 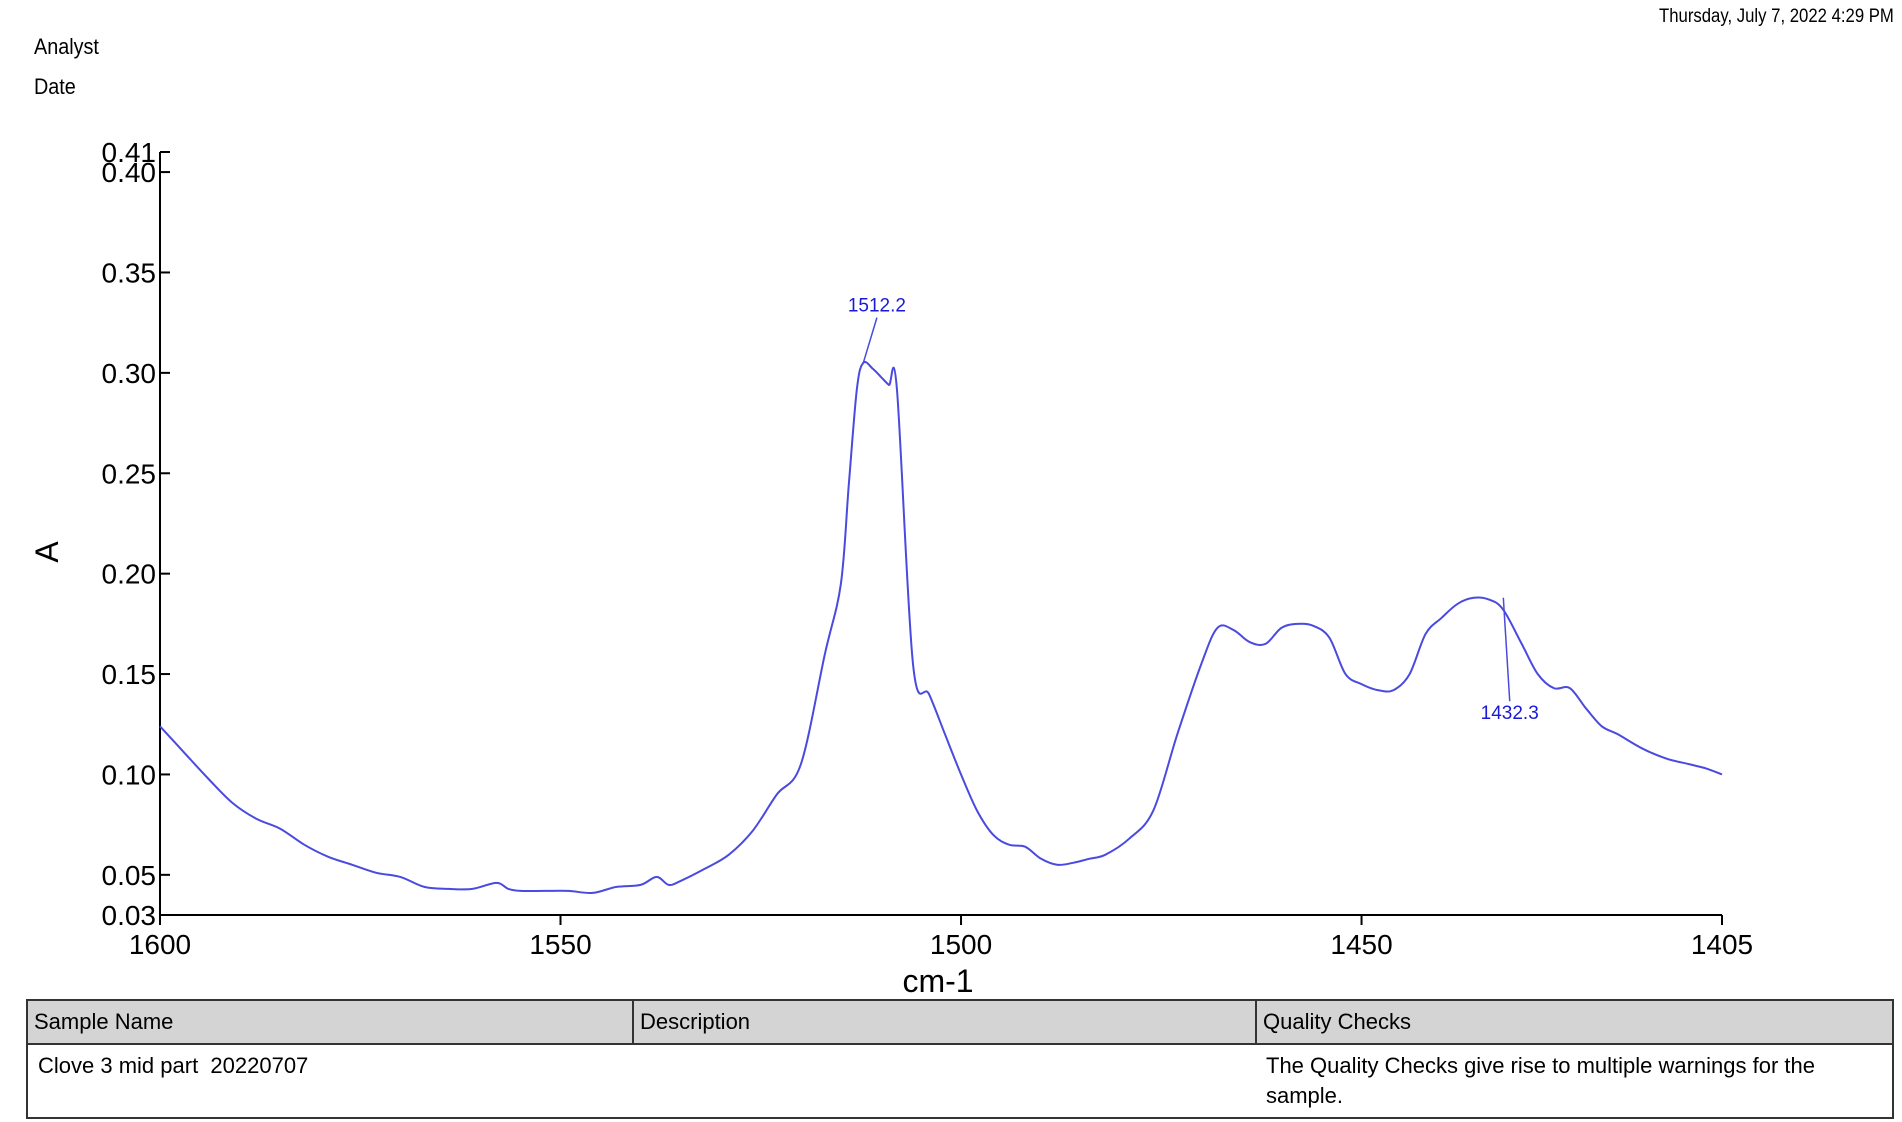 I want to click on y-tick-label: 0.35, so click(x=129, y=272).